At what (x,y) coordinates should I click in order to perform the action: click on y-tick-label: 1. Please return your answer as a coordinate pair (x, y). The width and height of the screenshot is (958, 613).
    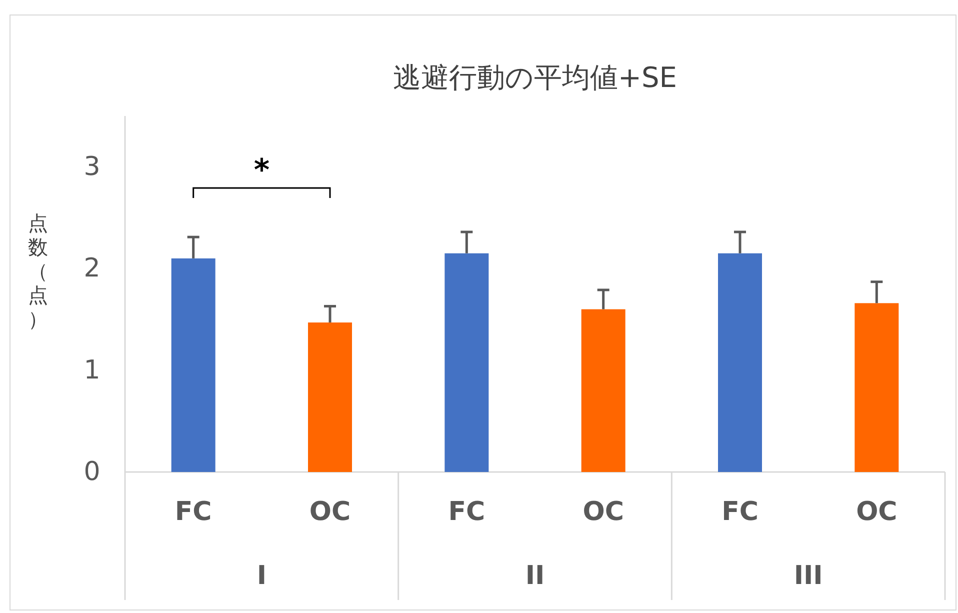
    Looking at the image, I should click on (92, 370).